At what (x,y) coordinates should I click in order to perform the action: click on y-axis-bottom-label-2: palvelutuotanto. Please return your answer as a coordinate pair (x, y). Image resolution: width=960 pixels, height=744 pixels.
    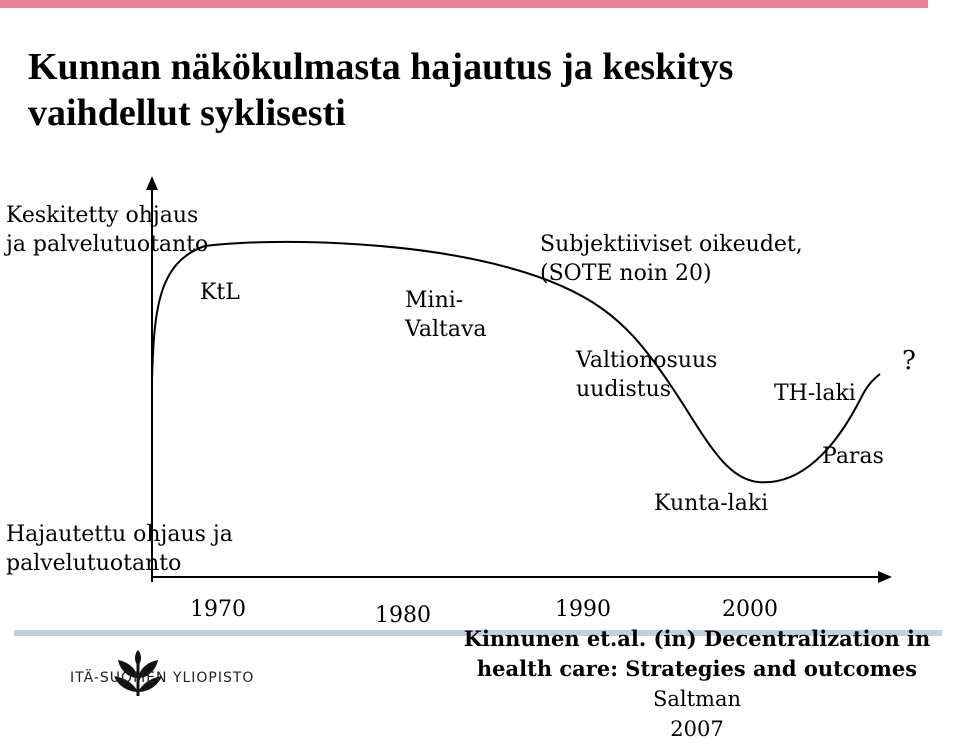
    Looking at the image, I should click on (94, 563).